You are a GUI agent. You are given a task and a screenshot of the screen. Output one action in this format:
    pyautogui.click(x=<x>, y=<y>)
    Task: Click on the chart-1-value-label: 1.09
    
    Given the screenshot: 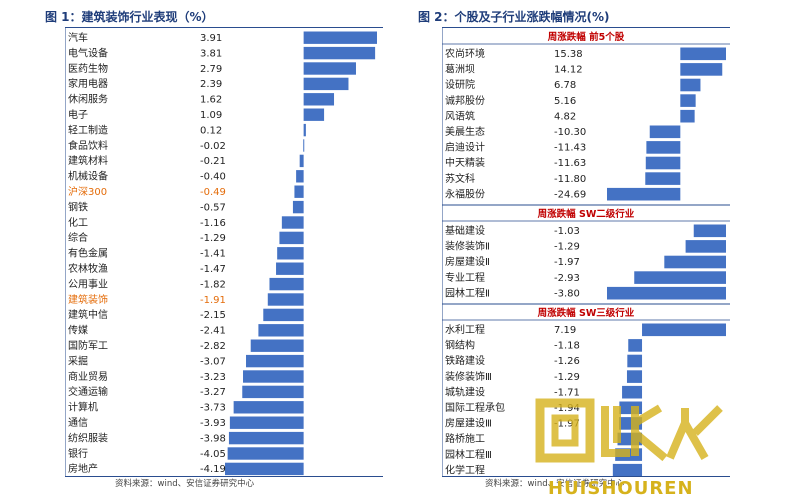 What is the action you would take?
    pyautogui.click(x=211, y=115)
    